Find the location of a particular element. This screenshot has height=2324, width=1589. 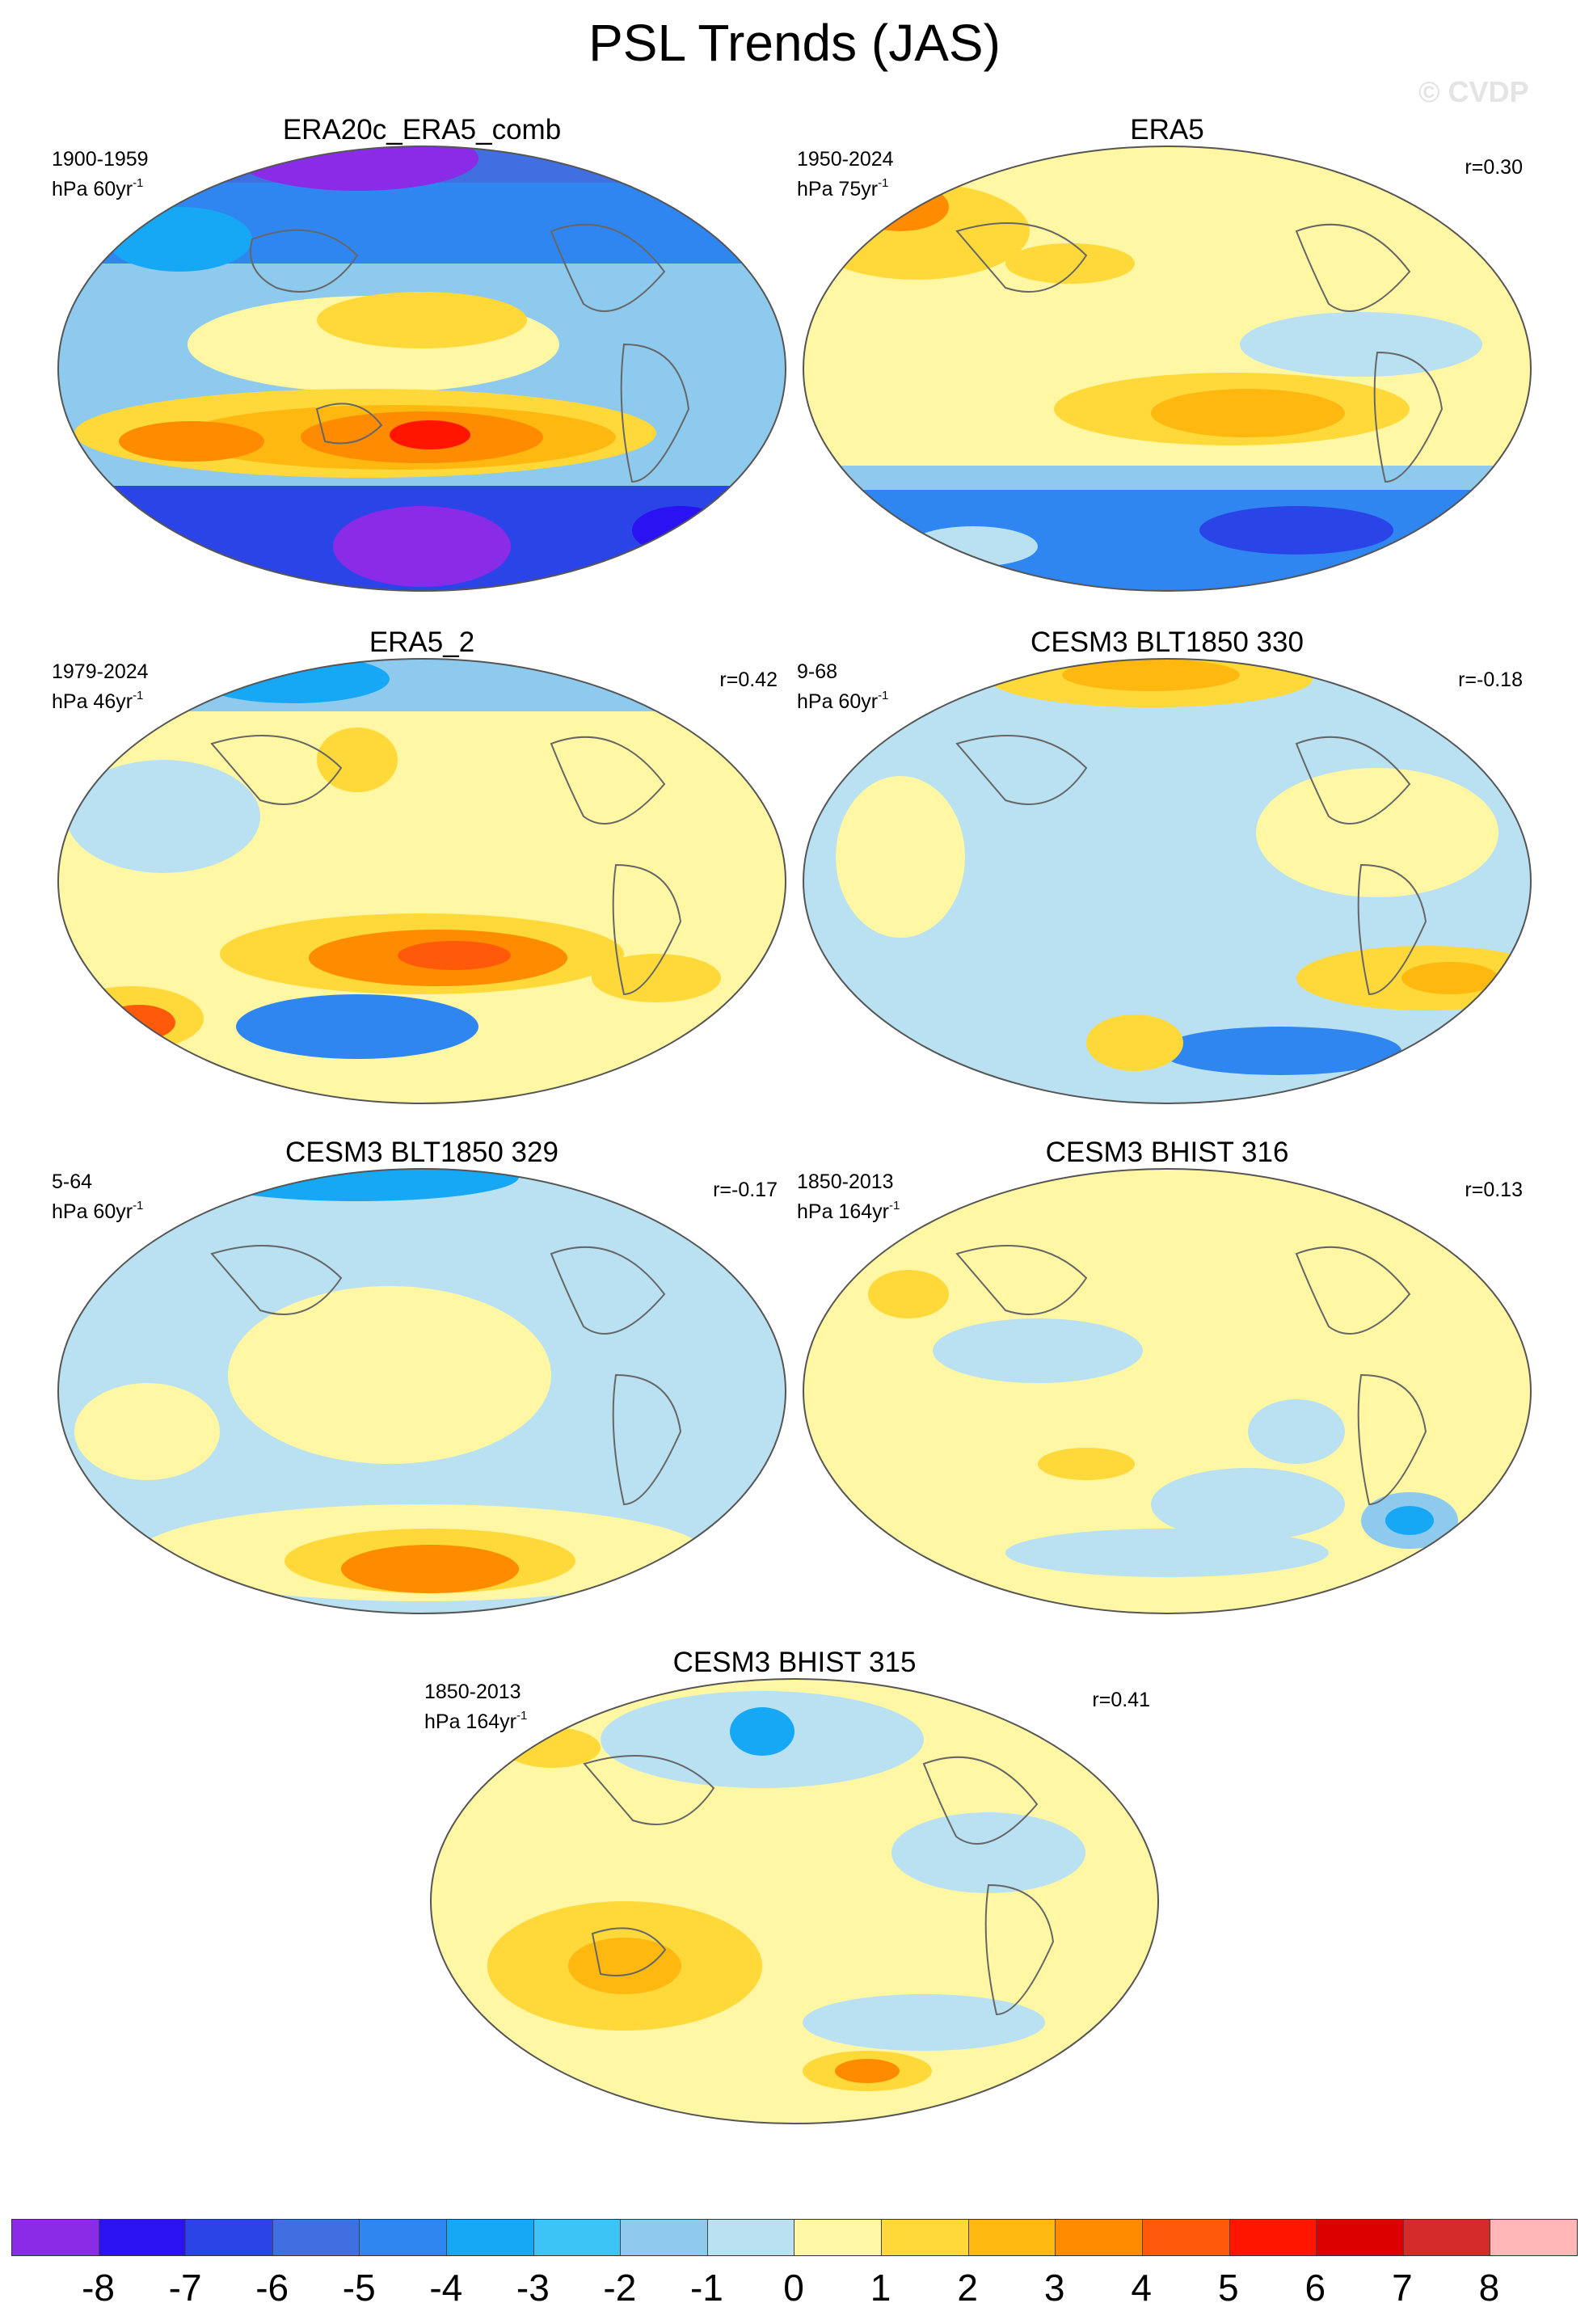

colorbar-tick-label: -2 is located at coordinates (620, 2288).